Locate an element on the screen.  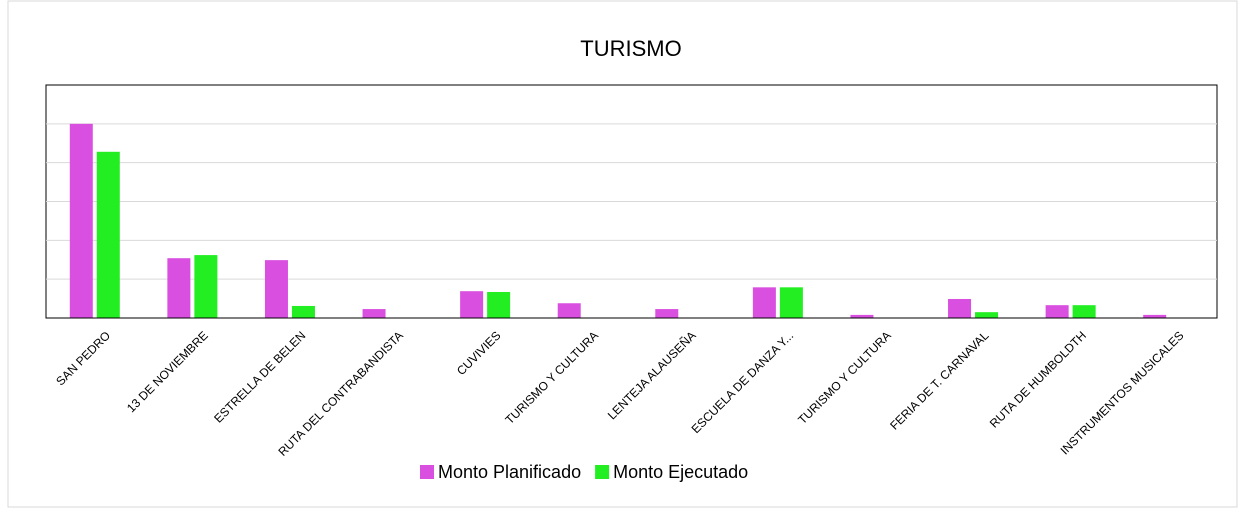
legend-item: Monto Ejecutado is located at coordinates (671, 472).